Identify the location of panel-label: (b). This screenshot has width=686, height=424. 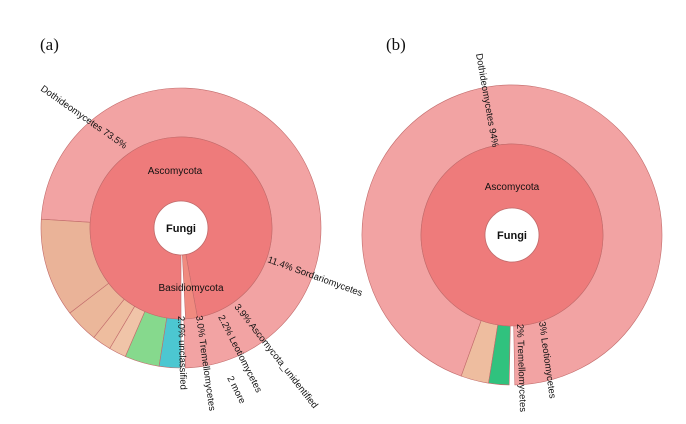
(396, 44).